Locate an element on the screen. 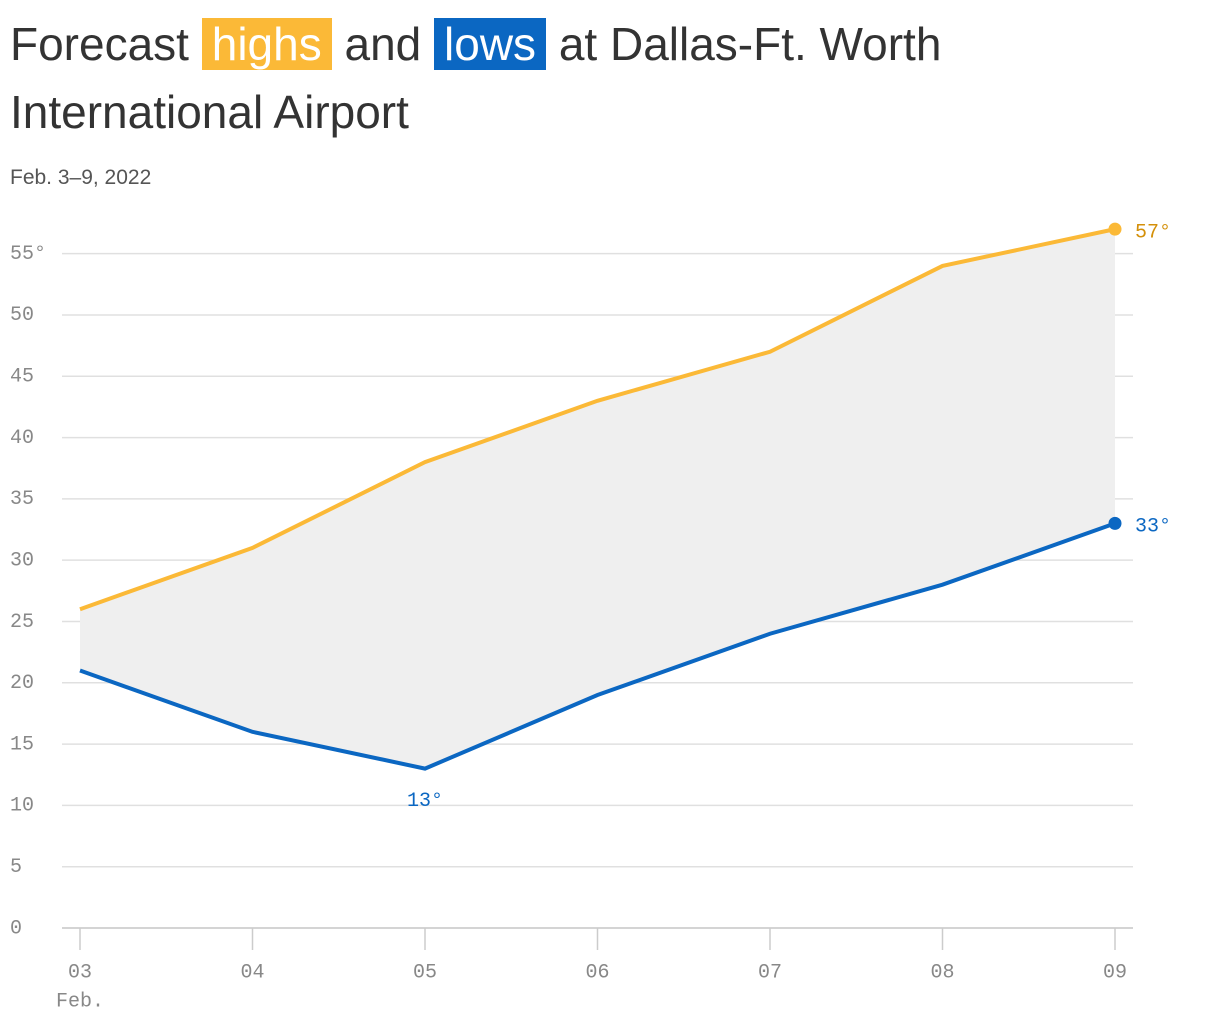  value-label: 57° is located at coordinates (1153, 232).